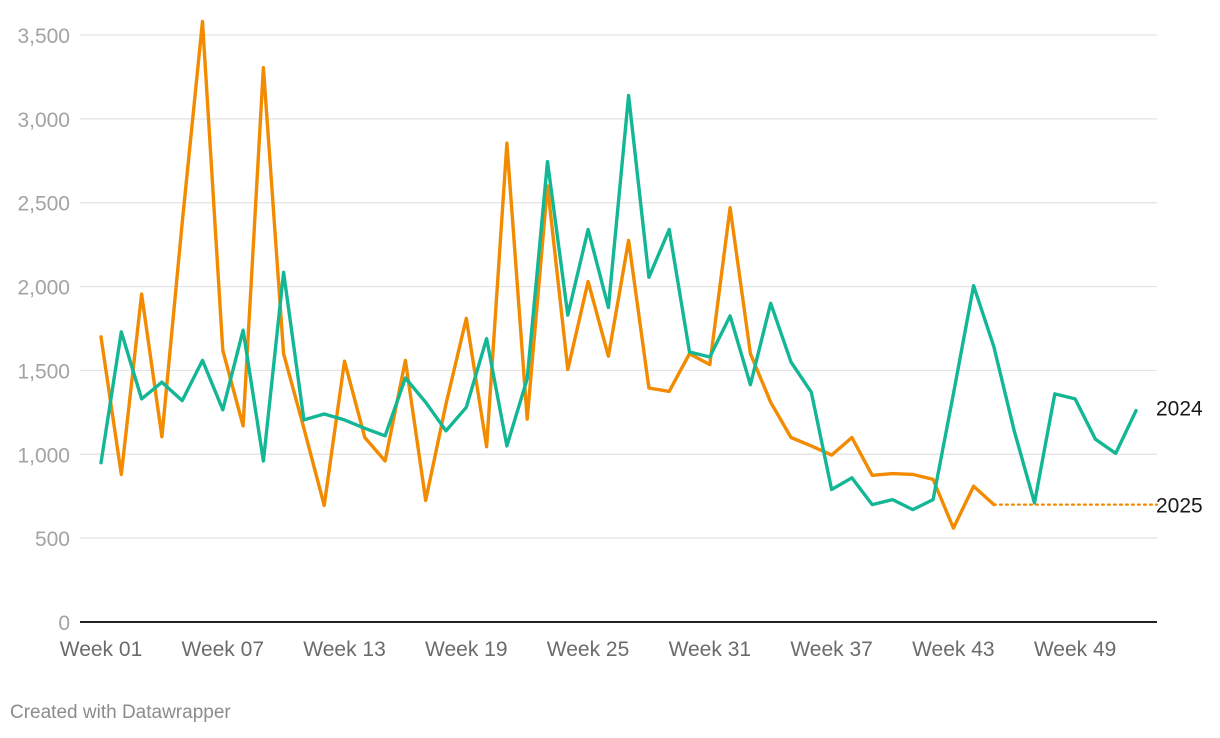 The width and height of the screenshot is (1220, 738). What do you see at coordinates (344, 649) in the screenshot?
I see `x-tick-label: Week 13` at bounding box center [344, 649].